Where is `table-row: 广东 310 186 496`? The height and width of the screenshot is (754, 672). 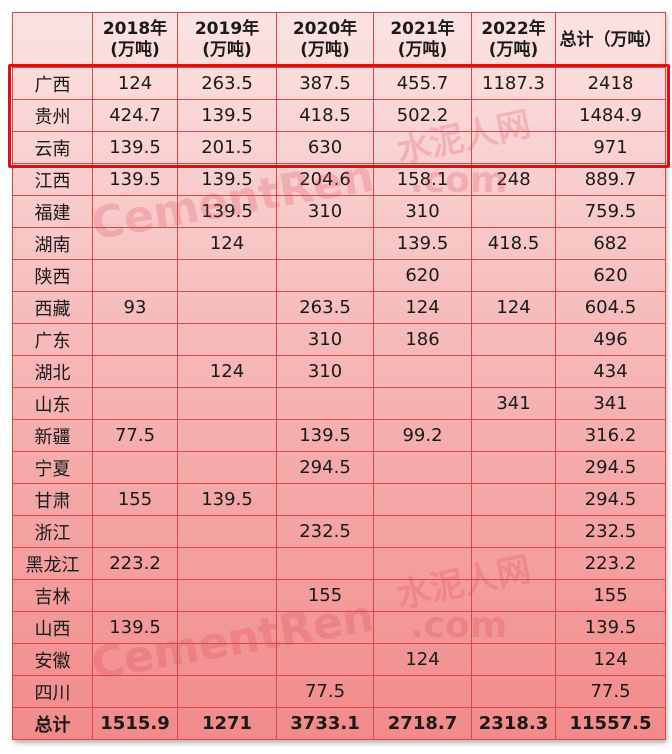 table-row: 广东 310 186 496 is located at coordinates (339, 339).